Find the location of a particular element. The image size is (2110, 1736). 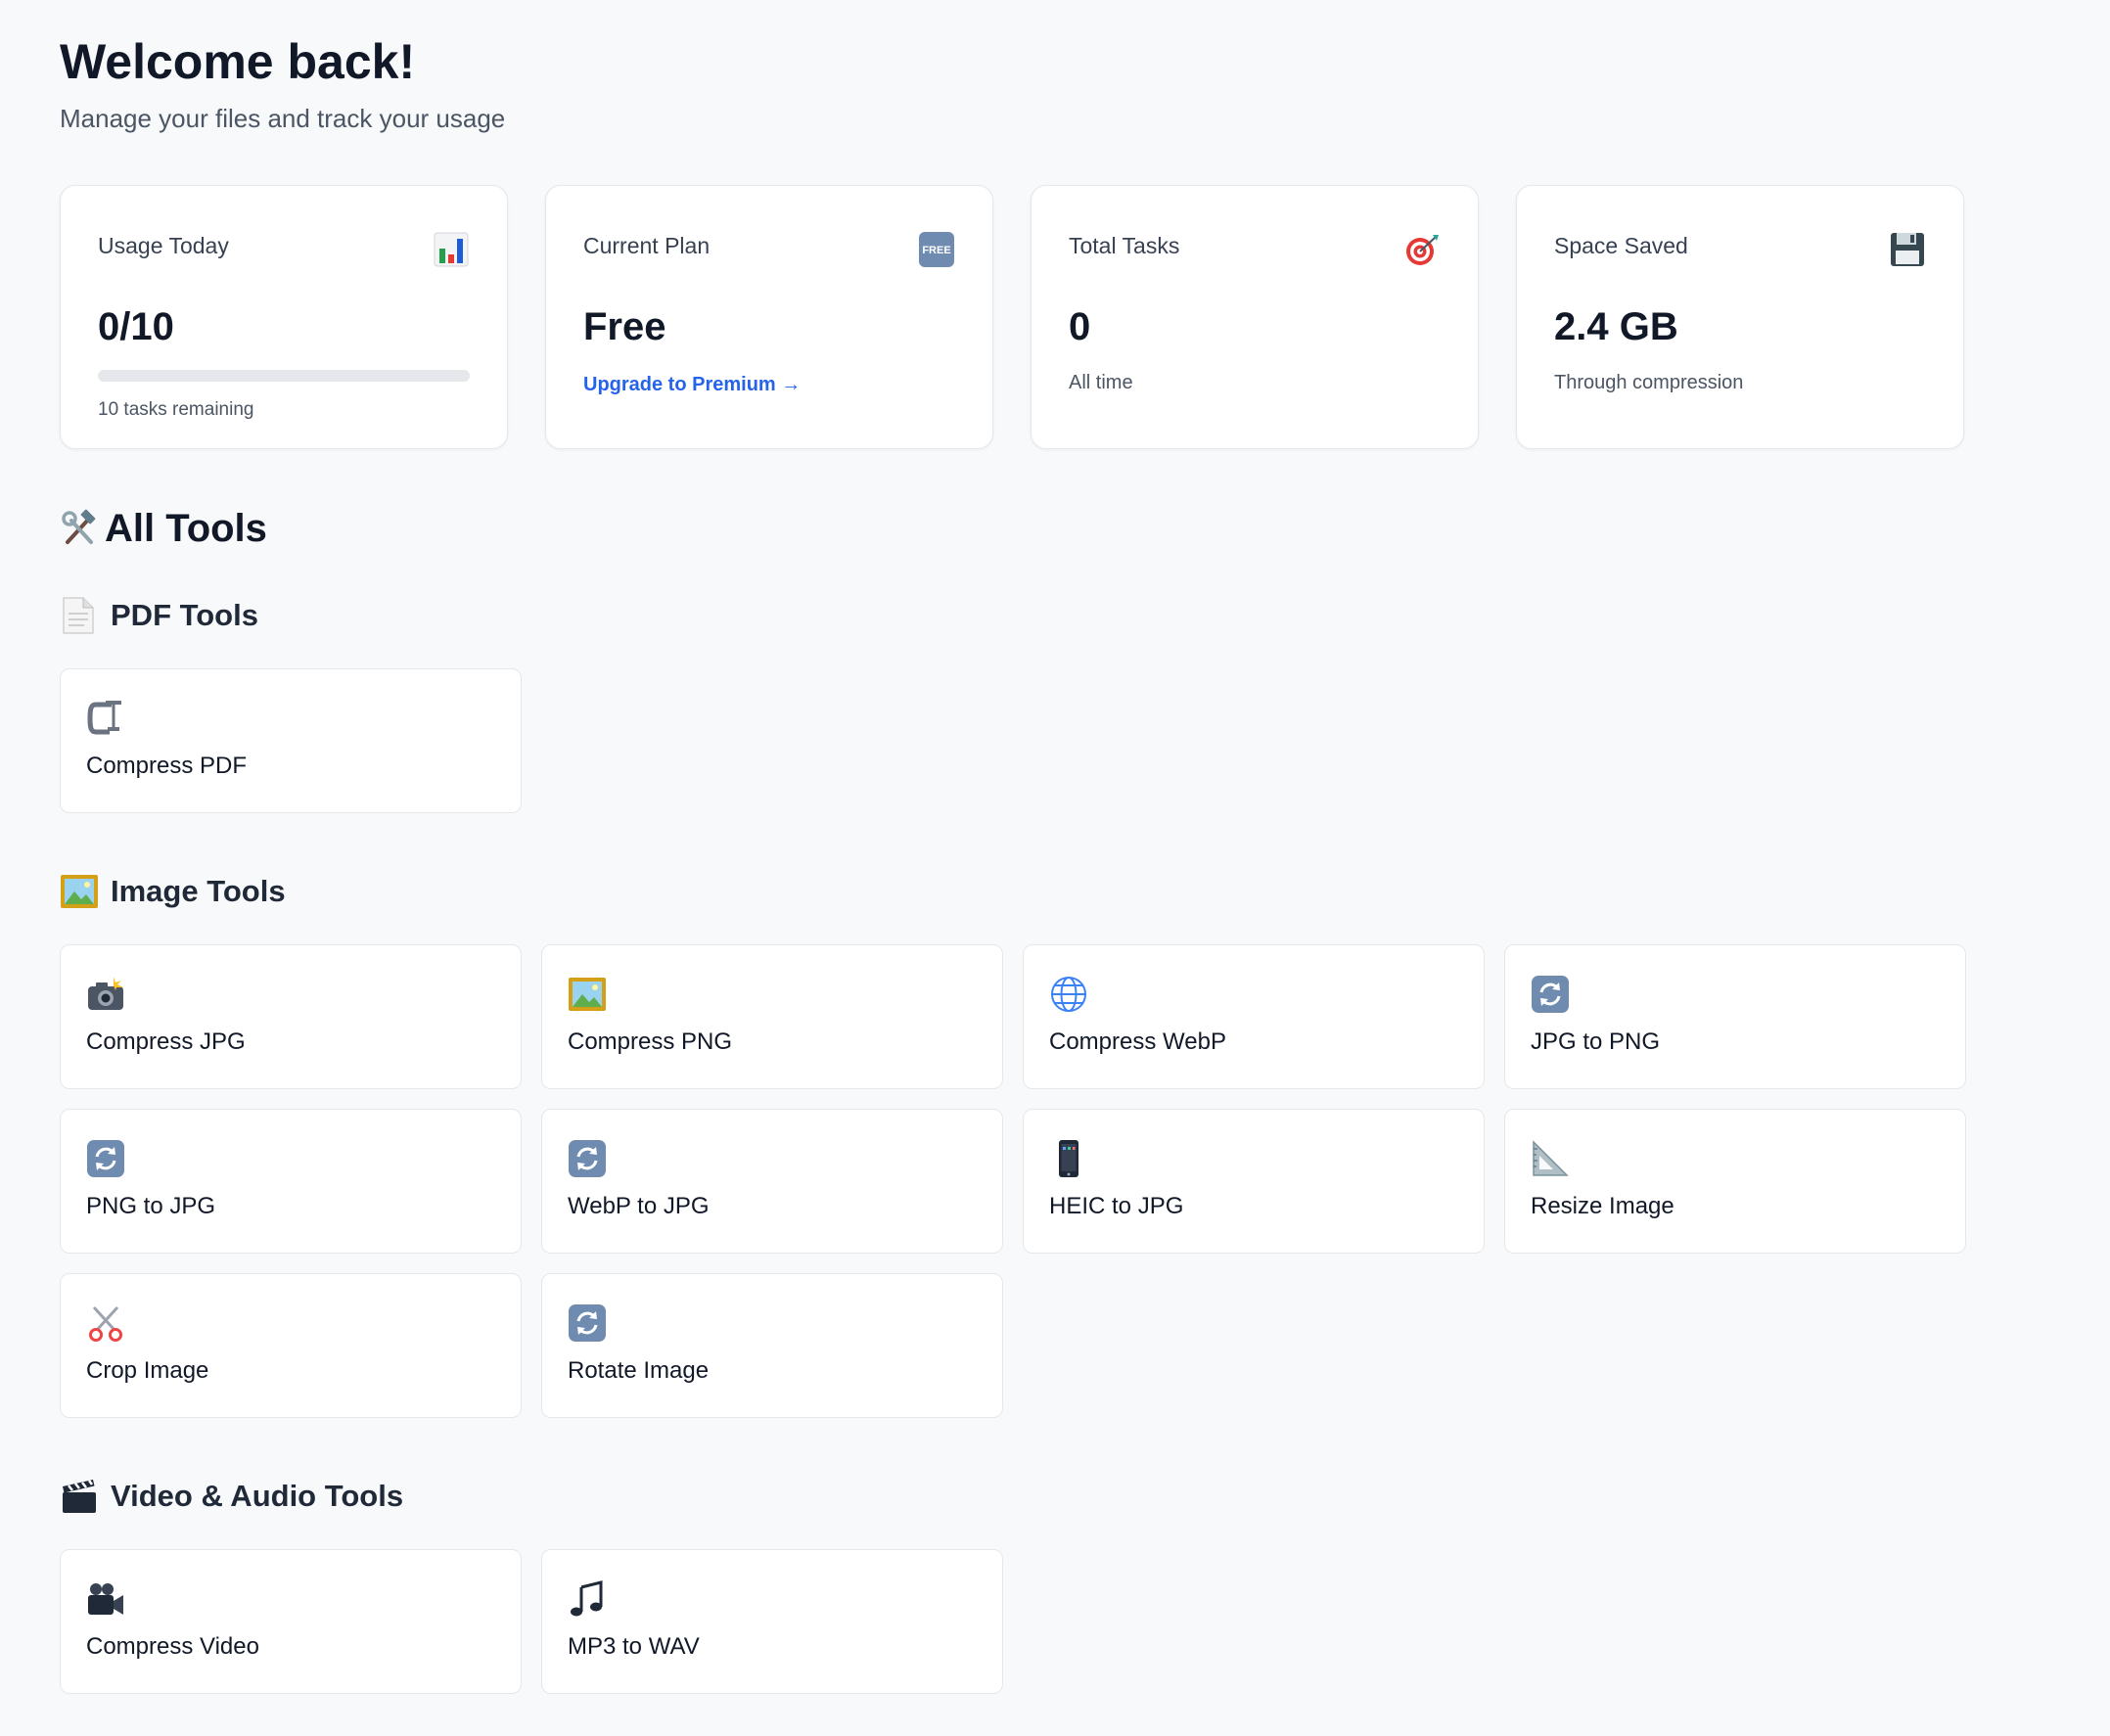

space-saved-value: 2.4 GB is located at coordinates (1616, 326).